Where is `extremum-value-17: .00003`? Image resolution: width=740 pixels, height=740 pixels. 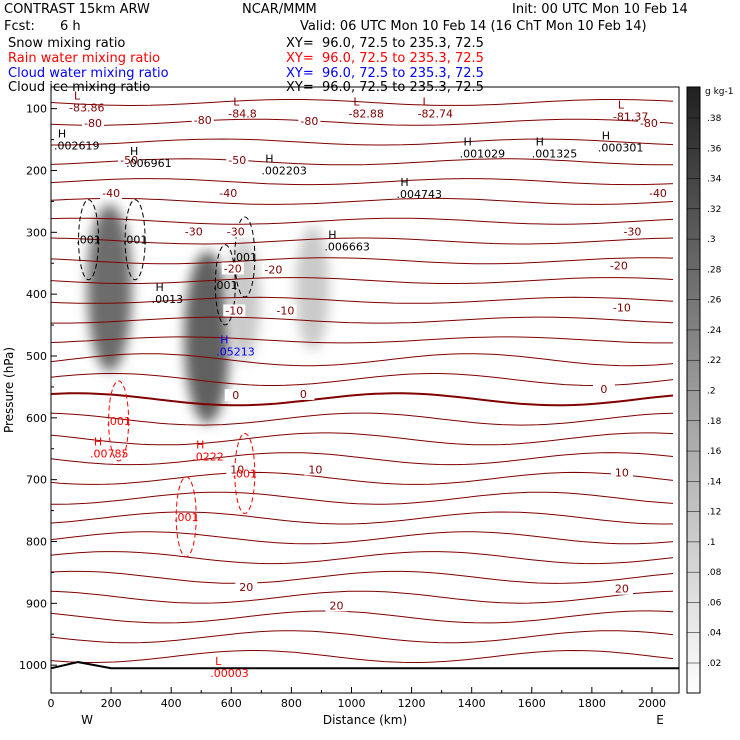
extremum-value-17: .00003 is located at coordinates (229, 673).